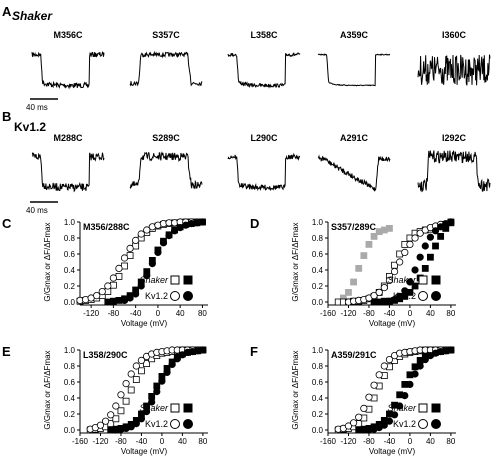 This screenshot has height=464, width=500. I want to click on legend-open-circle, so click(175, 296).